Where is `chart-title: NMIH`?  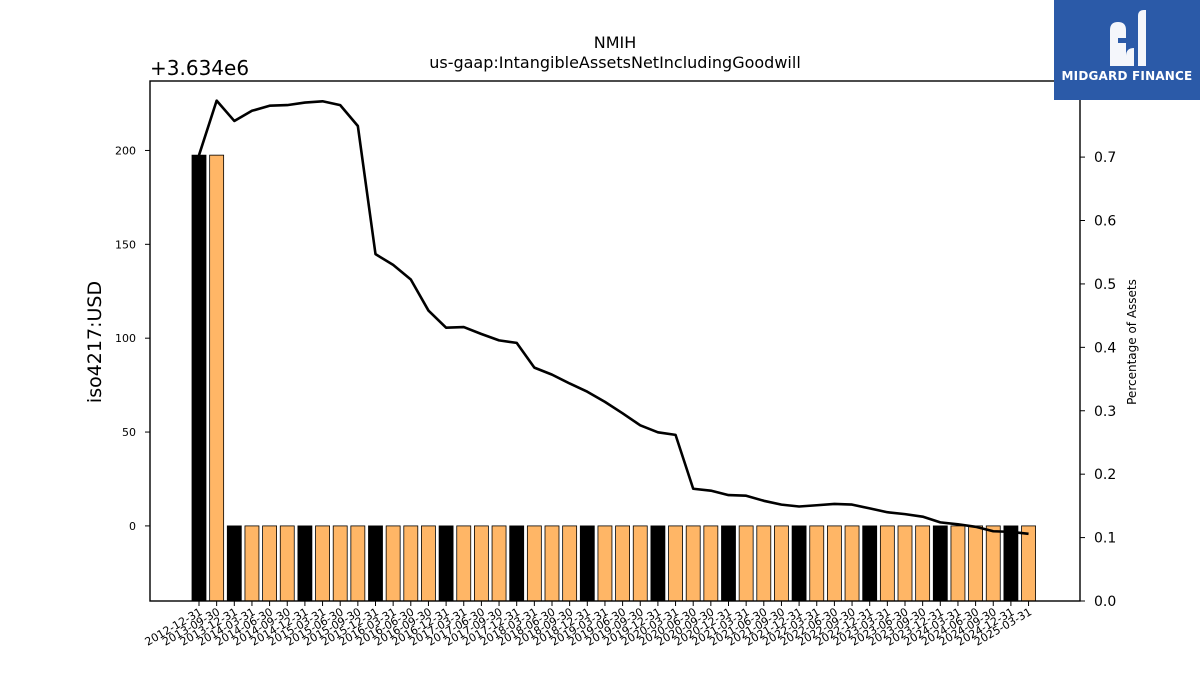
chart-title: NMIH is located at coordinates (615, 42).